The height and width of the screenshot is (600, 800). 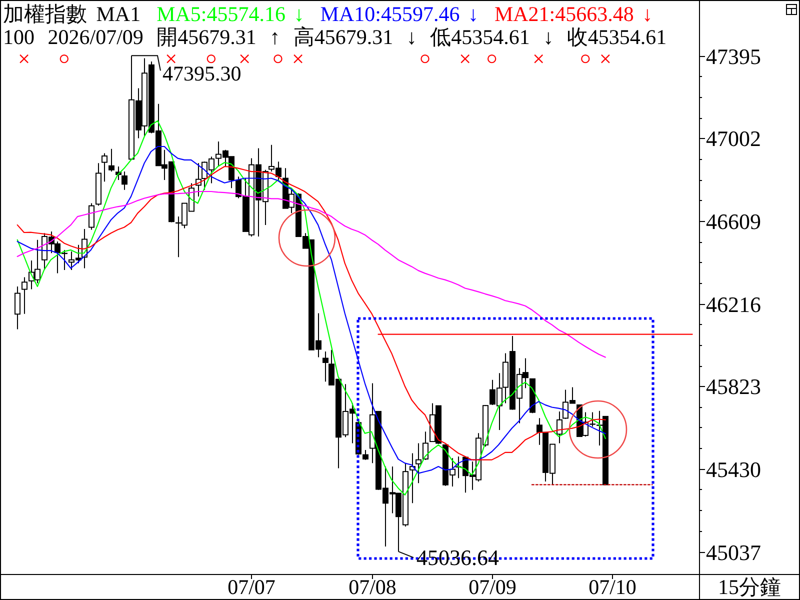 I want to click on subtitle: 100 2026/07/09 開45679.31 ↑ 高45679.31 ↓ 低45354.61 ↓ 收45354.61, so click(x=335, y=37).